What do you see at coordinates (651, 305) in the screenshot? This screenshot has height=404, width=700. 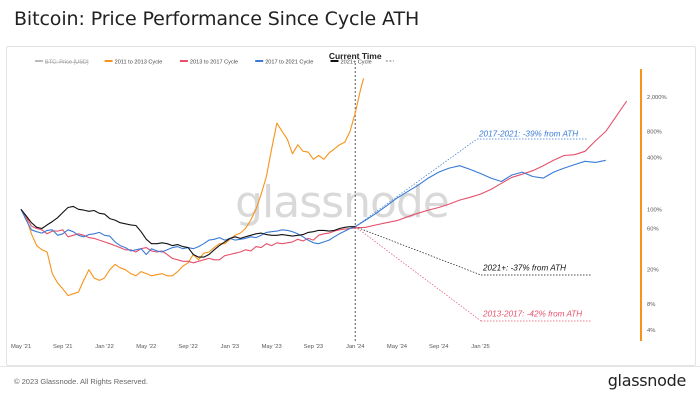 I see `y-tick-label: 8%` at bounding box center [651, 305].